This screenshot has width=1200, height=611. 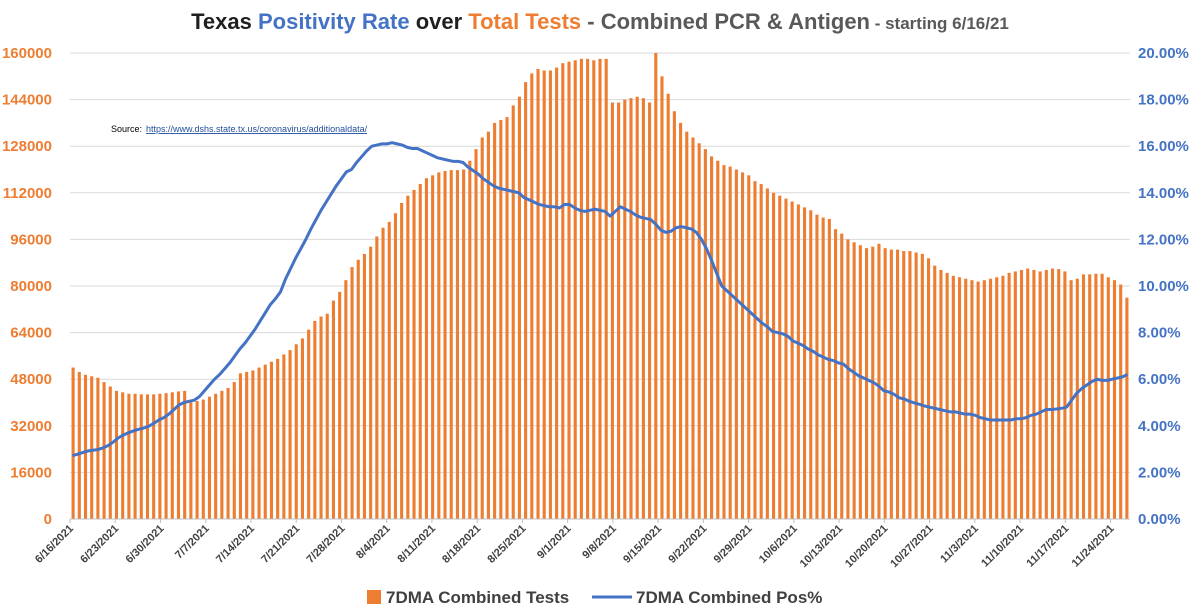 I want to click on y-left-tick-label: 64000, so click(x=31, y=333).